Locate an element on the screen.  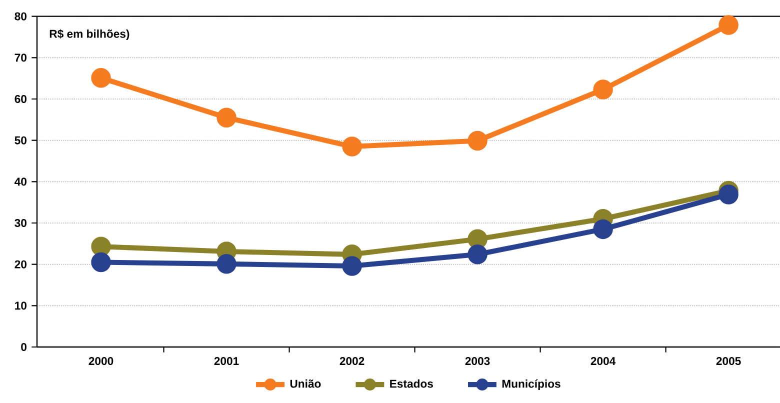
y-tick-label: 10 is located at coordinates (20, 306).